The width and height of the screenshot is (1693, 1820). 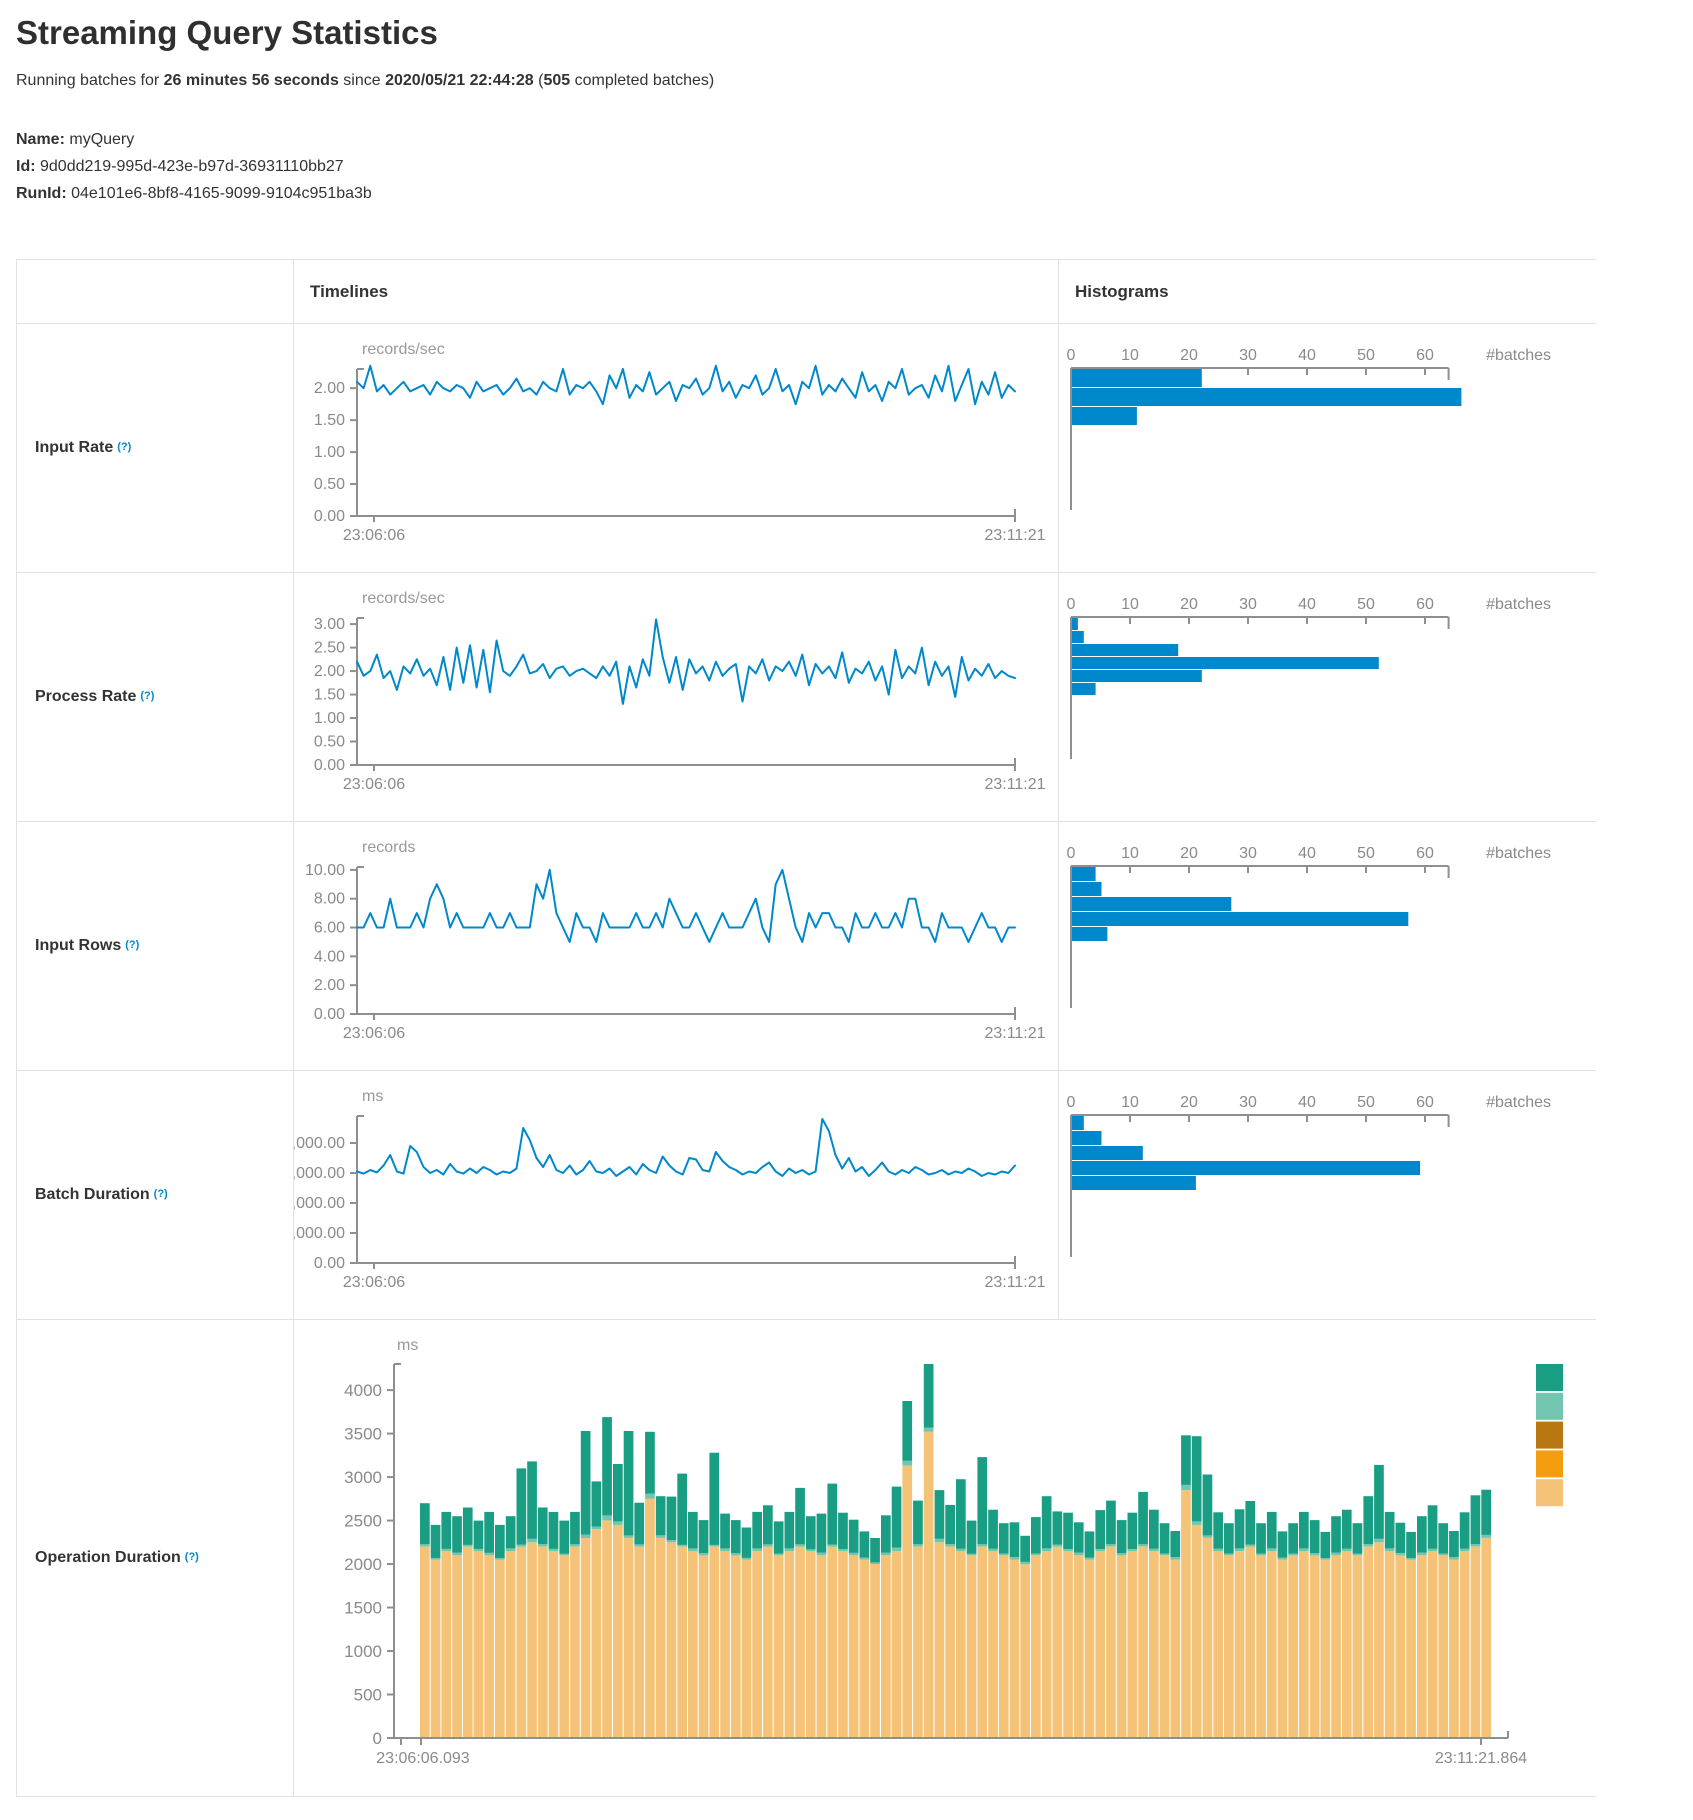 I want to click on hist-x-tick-label: 50, so click(x=1366, y=1102).